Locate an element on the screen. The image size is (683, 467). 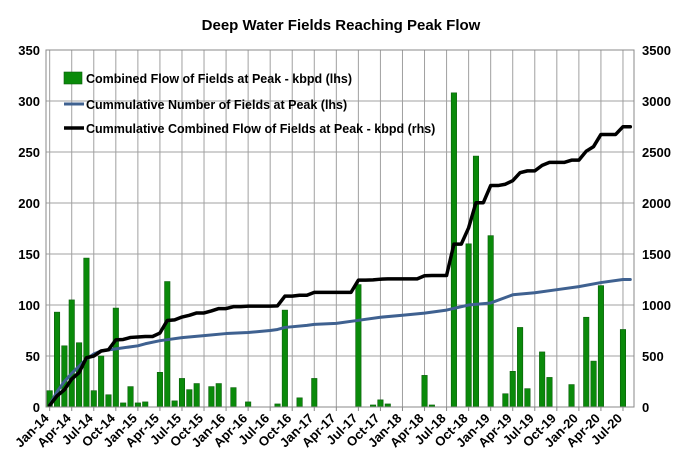
y-tick-label-right: 3000 is located at coordinates (656, 101).